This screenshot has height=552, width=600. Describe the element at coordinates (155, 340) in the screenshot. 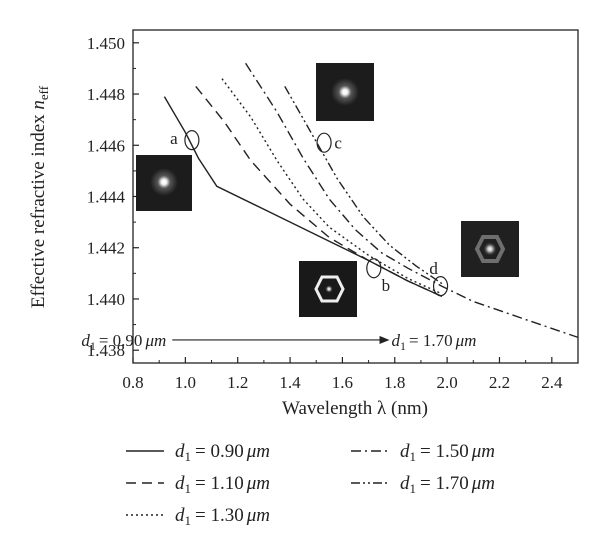

I see `sweep-from-unit: μm` at that location.